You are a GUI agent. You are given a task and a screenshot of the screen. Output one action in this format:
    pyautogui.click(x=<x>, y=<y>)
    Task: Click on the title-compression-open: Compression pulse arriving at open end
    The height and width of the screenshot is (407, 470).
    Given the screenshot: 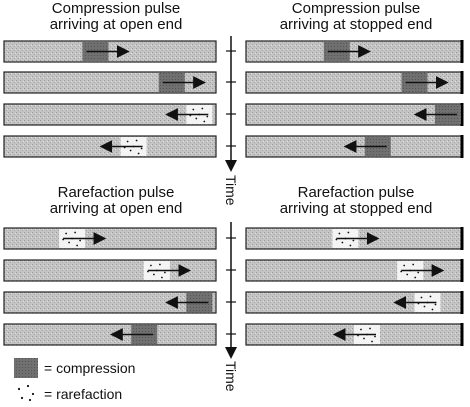 What is the action you would take?
    pyautogui.click(x=116, y=17)
    